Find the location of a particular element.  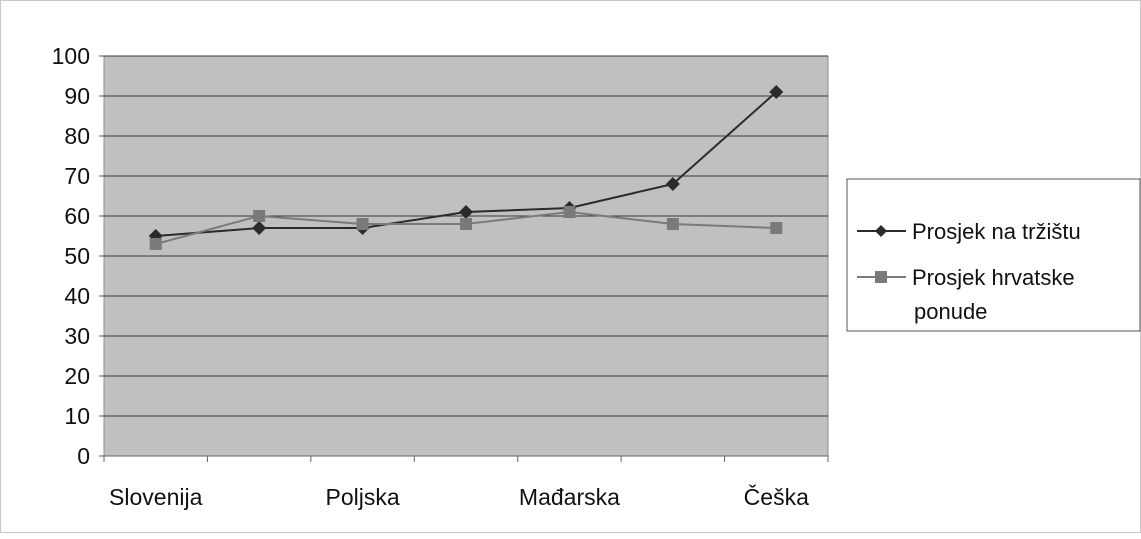

y-tick-label-0: 0 is located at coordinates (83, 456).